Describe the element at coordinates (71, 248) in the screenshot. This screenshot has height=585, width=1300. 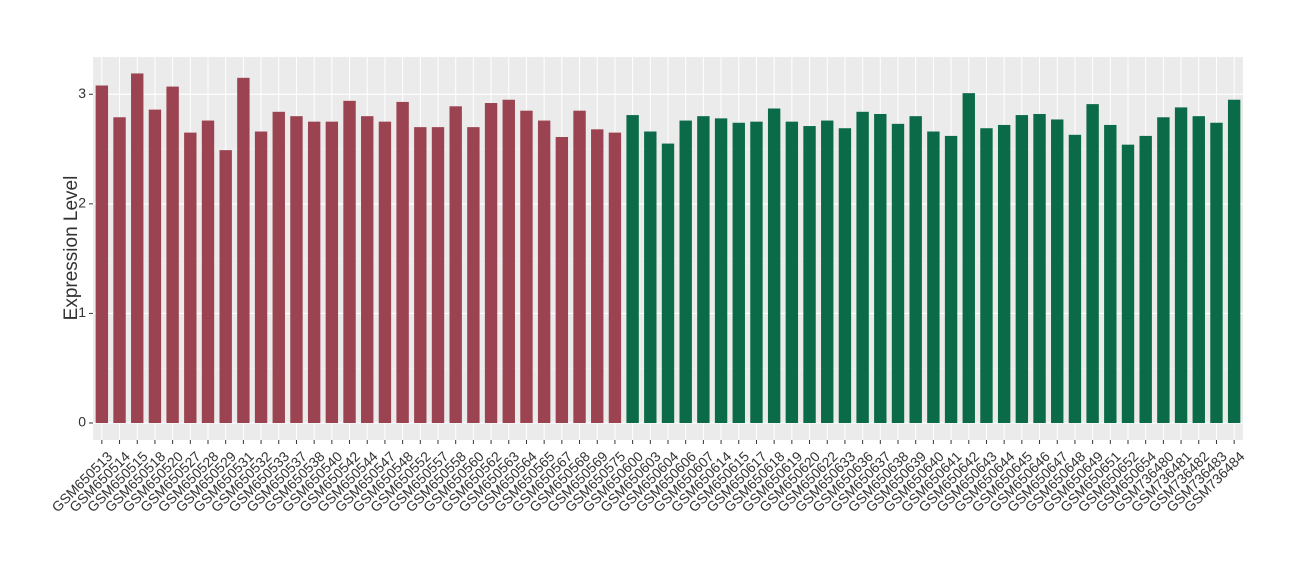
I see `y-axis-title: Expression Level` at that location.